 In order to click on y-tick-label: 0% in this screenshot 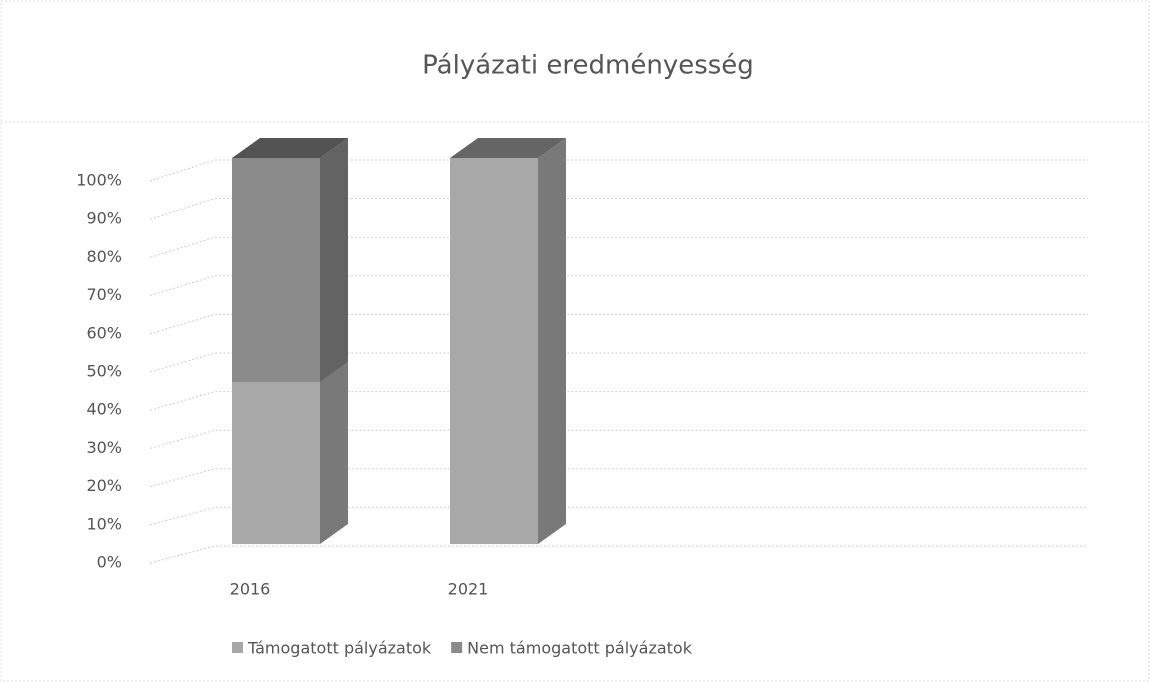, I will do `click(109, 562)`.